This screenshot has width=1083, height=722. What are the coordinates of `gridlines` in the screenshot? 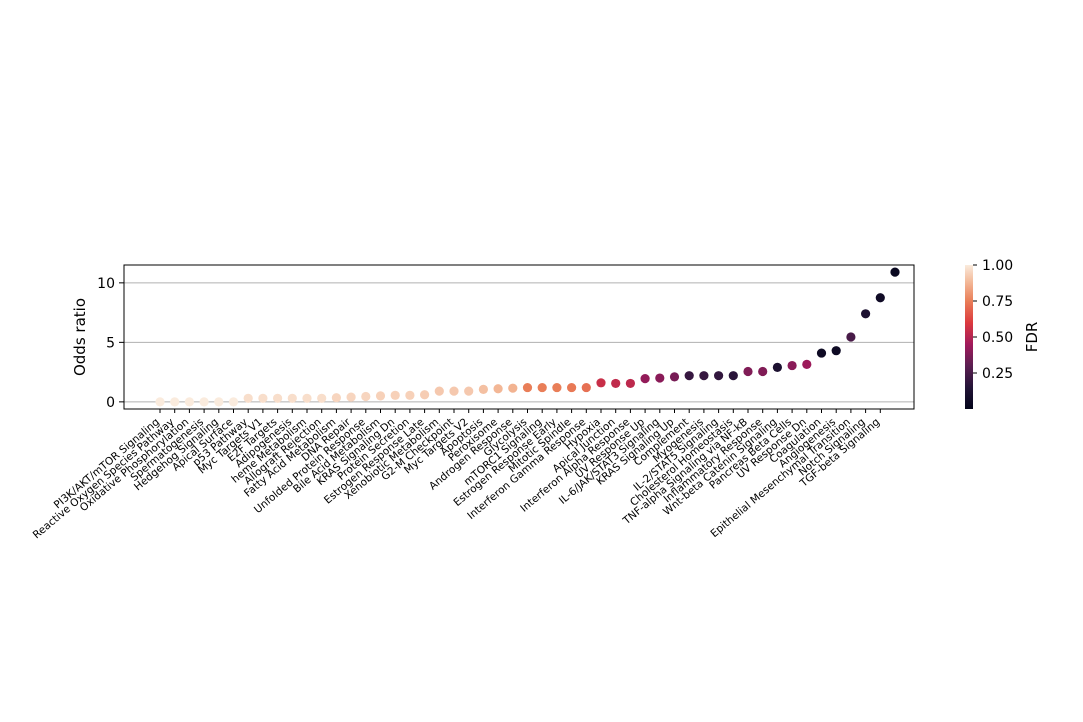 It's located at (519, 342).